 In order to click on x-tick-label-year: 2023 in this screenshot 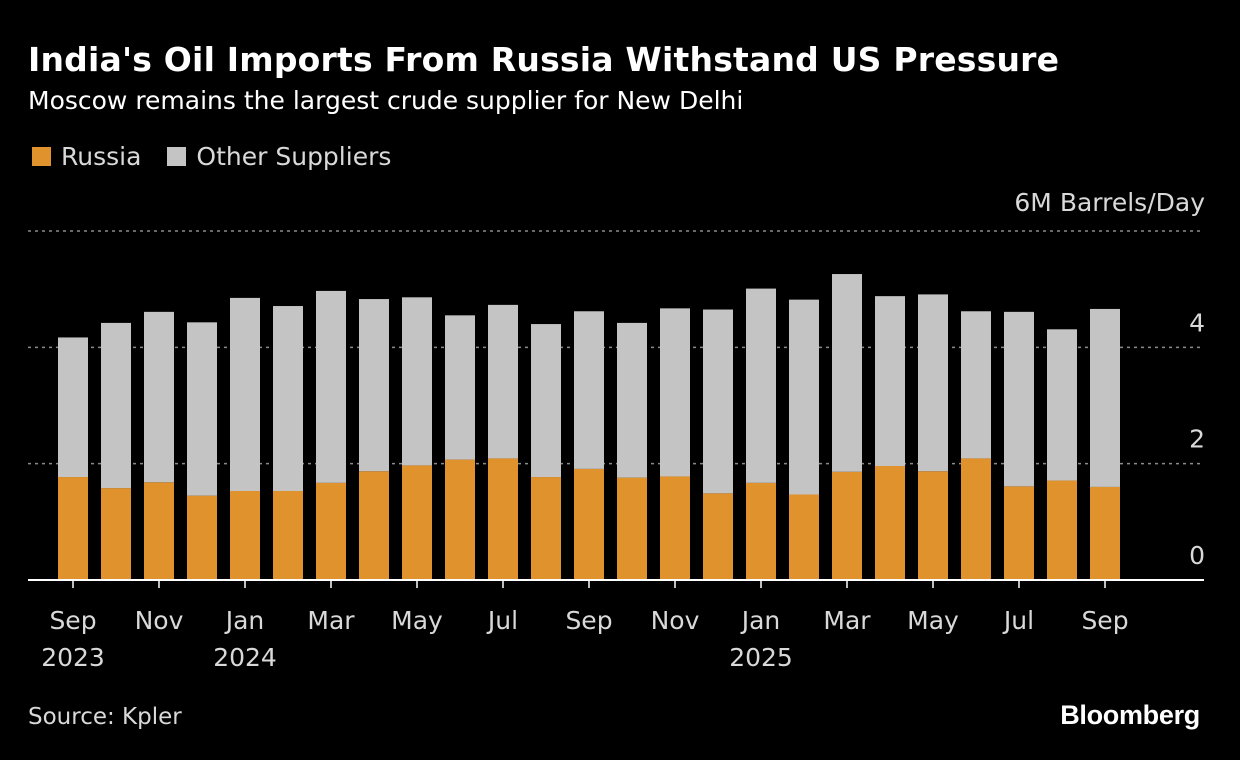, I will do `click(73, 657)`.